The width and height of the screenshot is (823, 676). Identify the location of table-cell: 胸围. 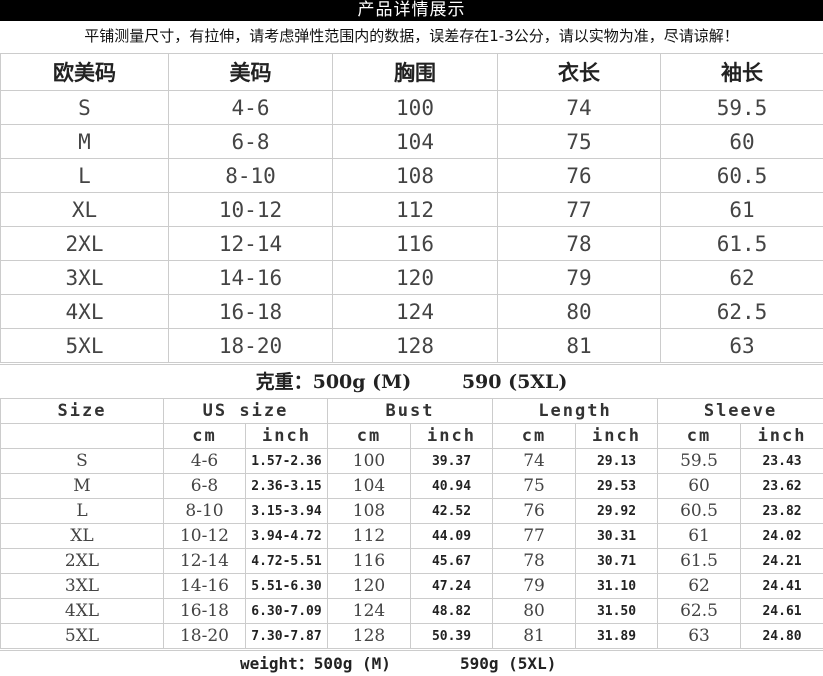
(415, 72).